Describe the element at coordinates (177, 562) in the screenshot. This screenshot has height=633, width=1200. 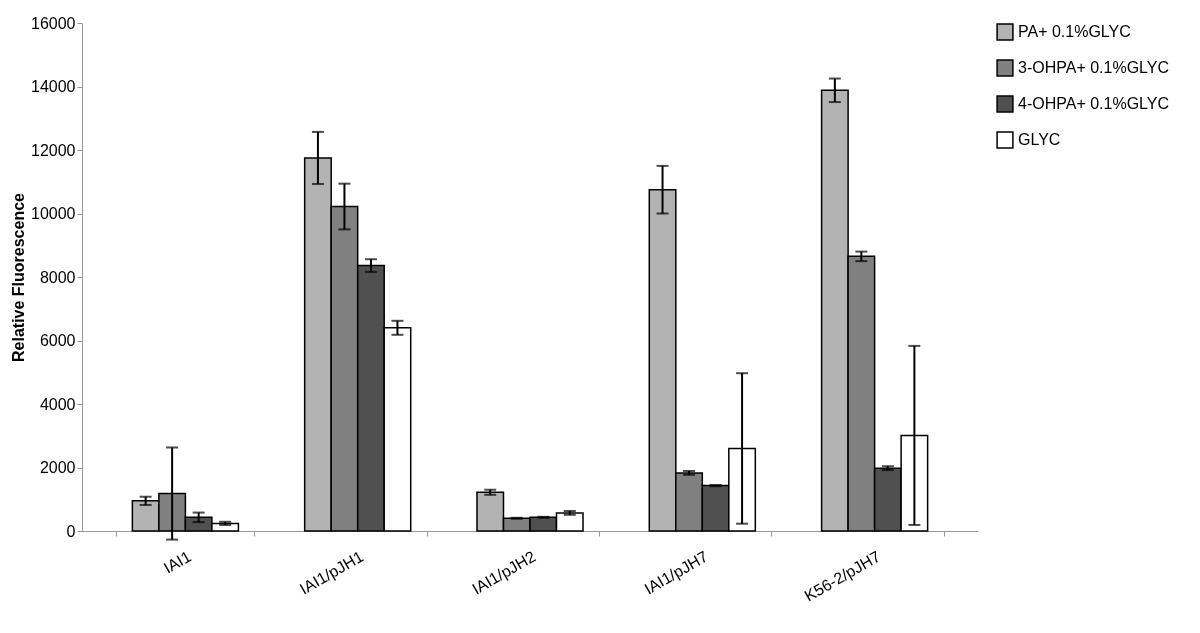
I see `x-tick-label: IAI1` at that location.